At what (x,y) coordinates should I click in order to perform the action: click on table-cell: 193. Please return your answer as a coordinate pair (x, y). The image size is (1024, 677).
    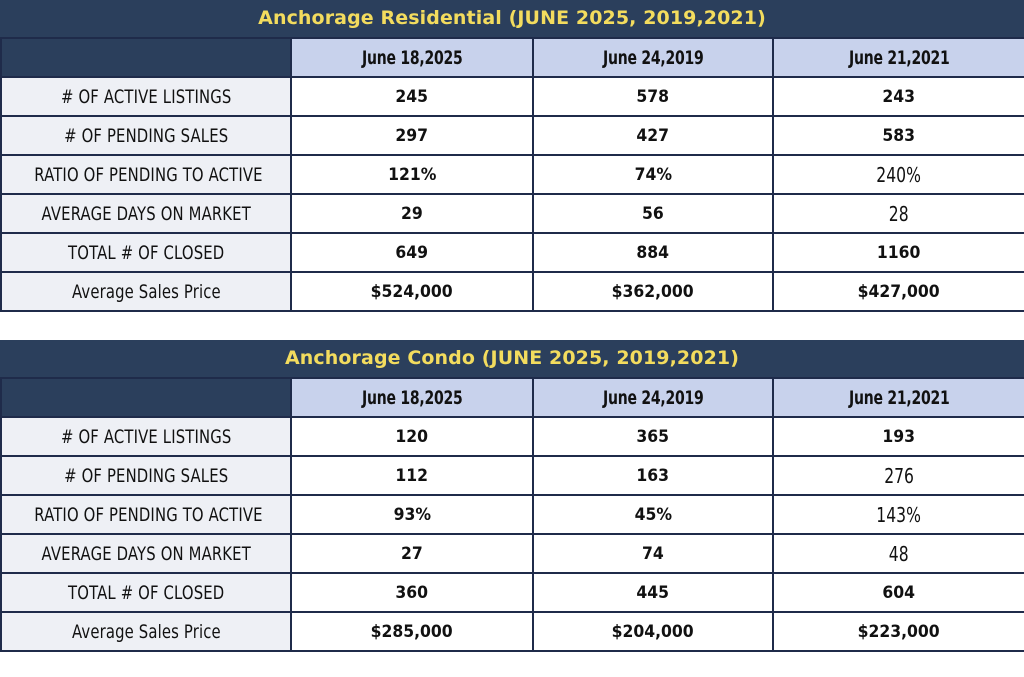
    Looking at the image, I should click on (898, 436).